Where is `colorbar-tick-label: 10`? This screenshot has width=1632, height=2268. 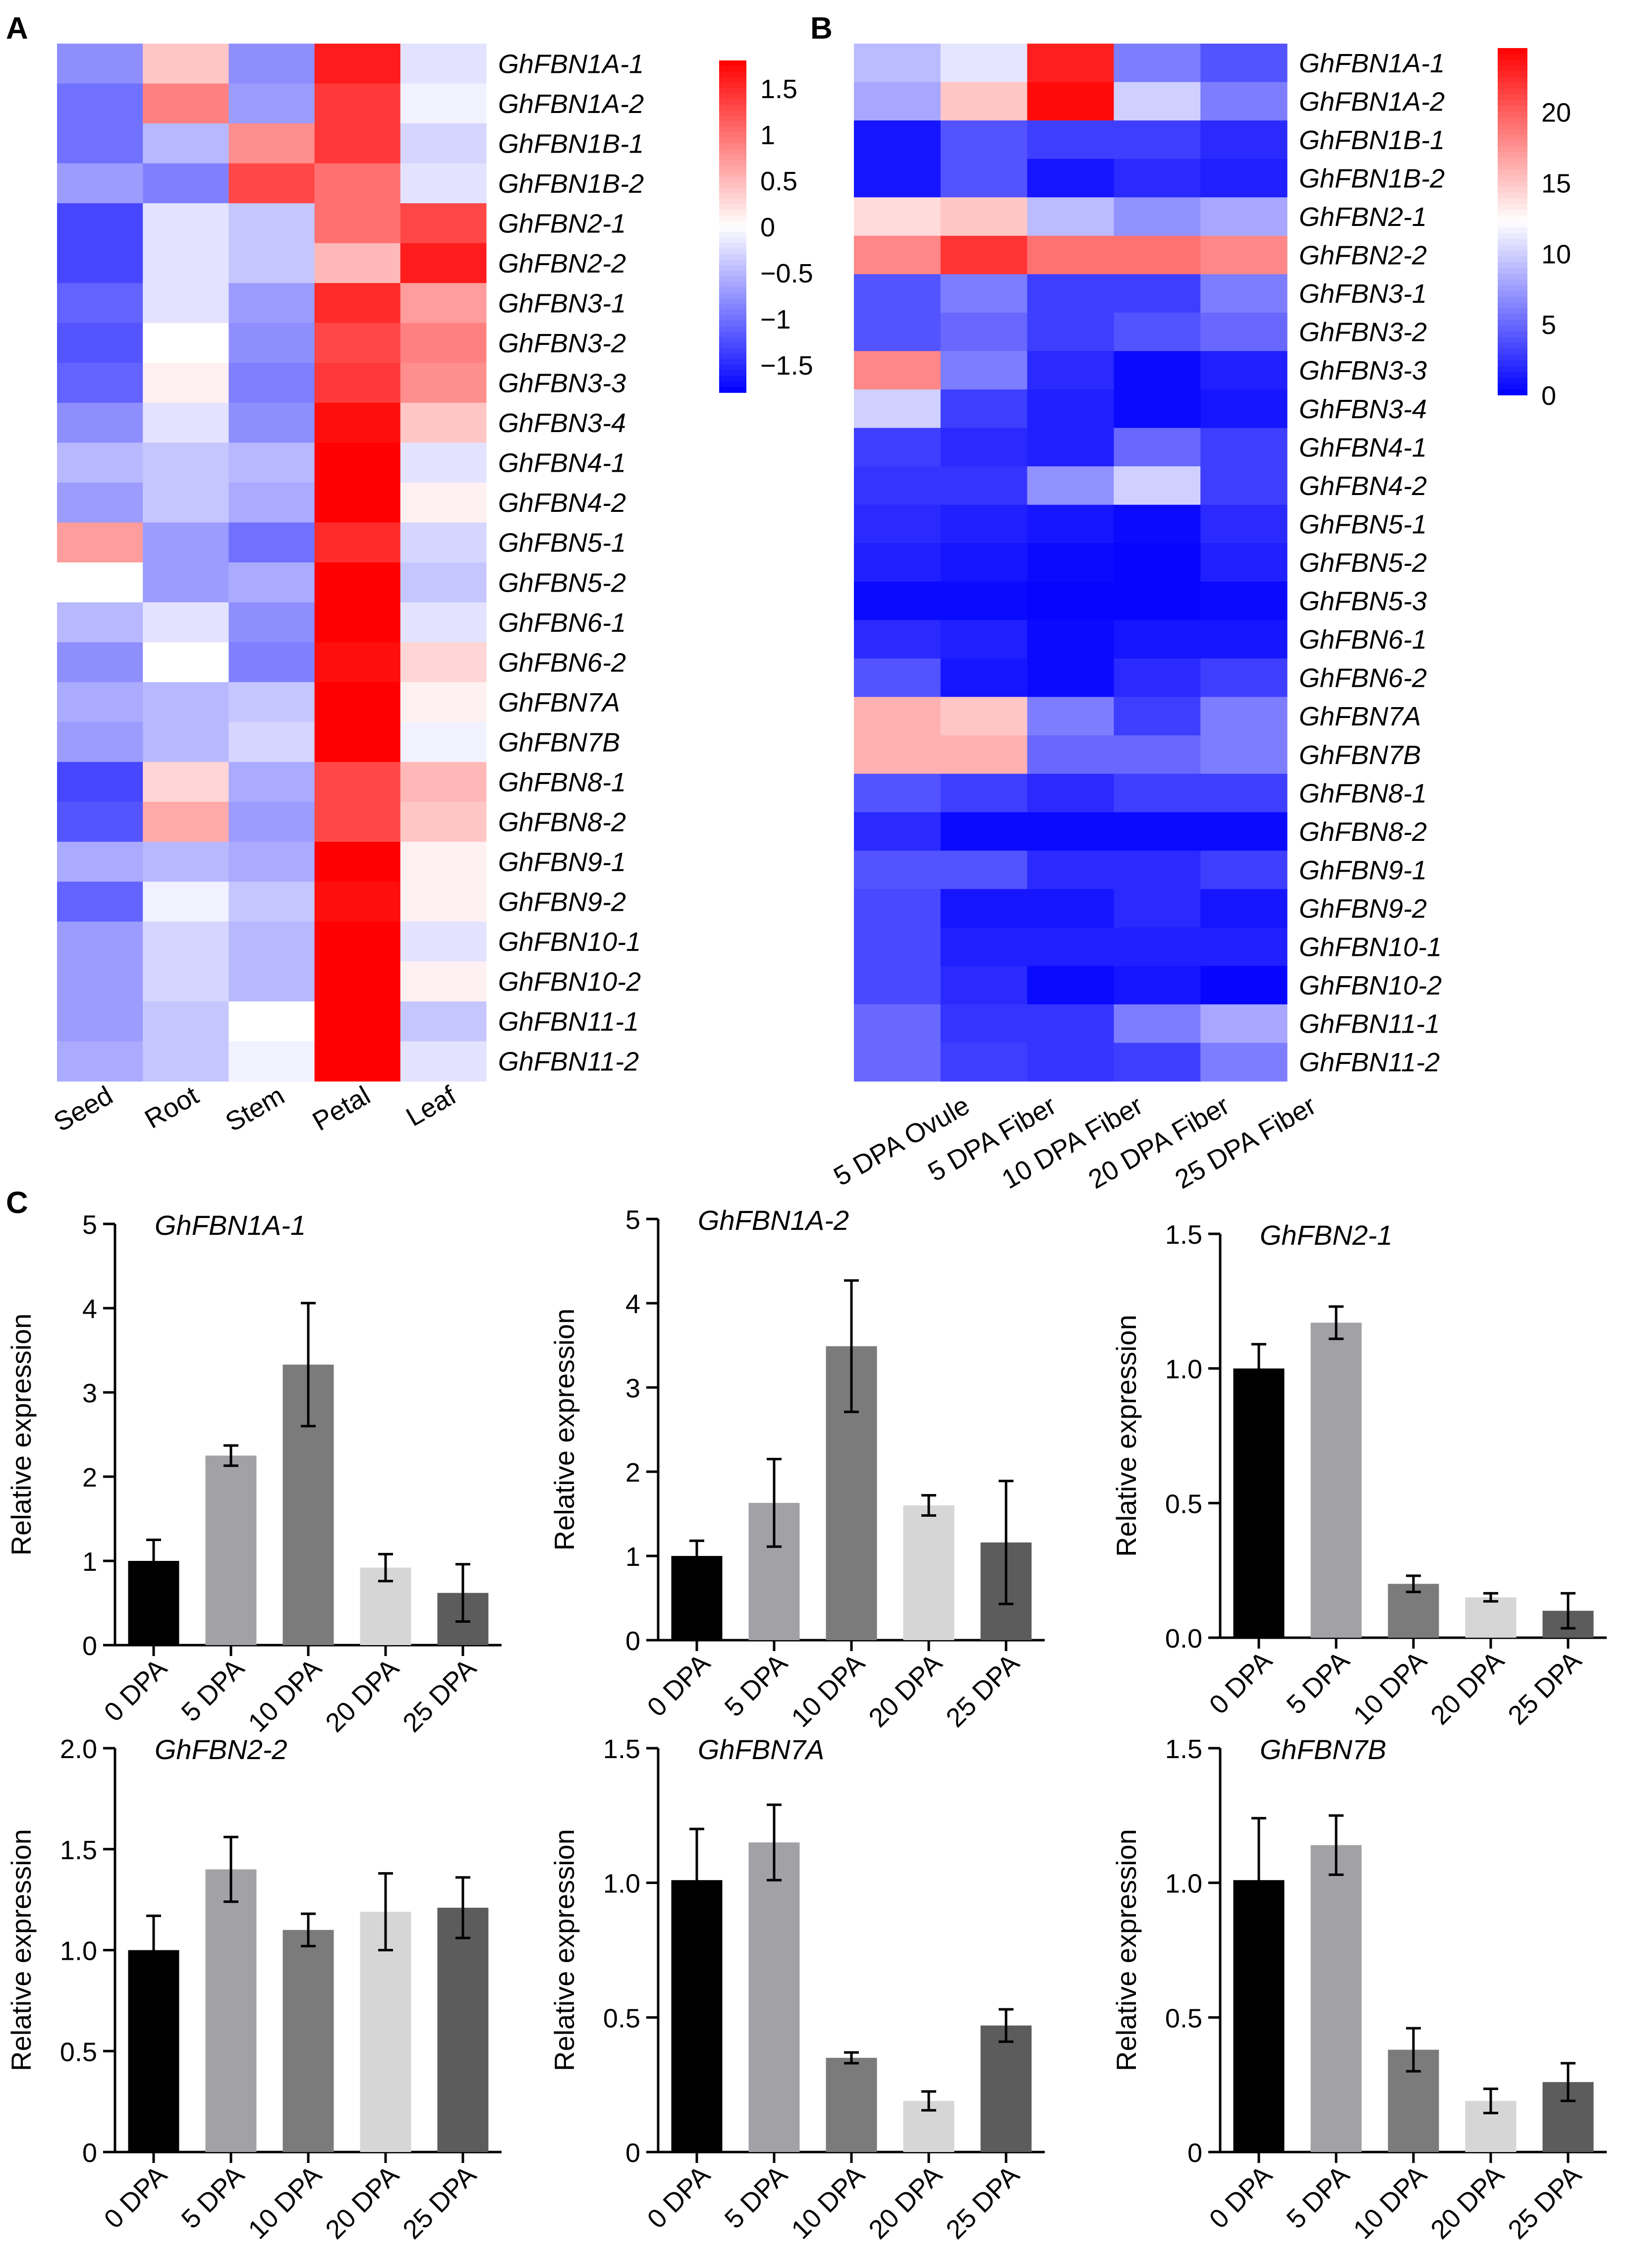 colorbar-tick-label: 10 is located at coordinates (1556, 254).